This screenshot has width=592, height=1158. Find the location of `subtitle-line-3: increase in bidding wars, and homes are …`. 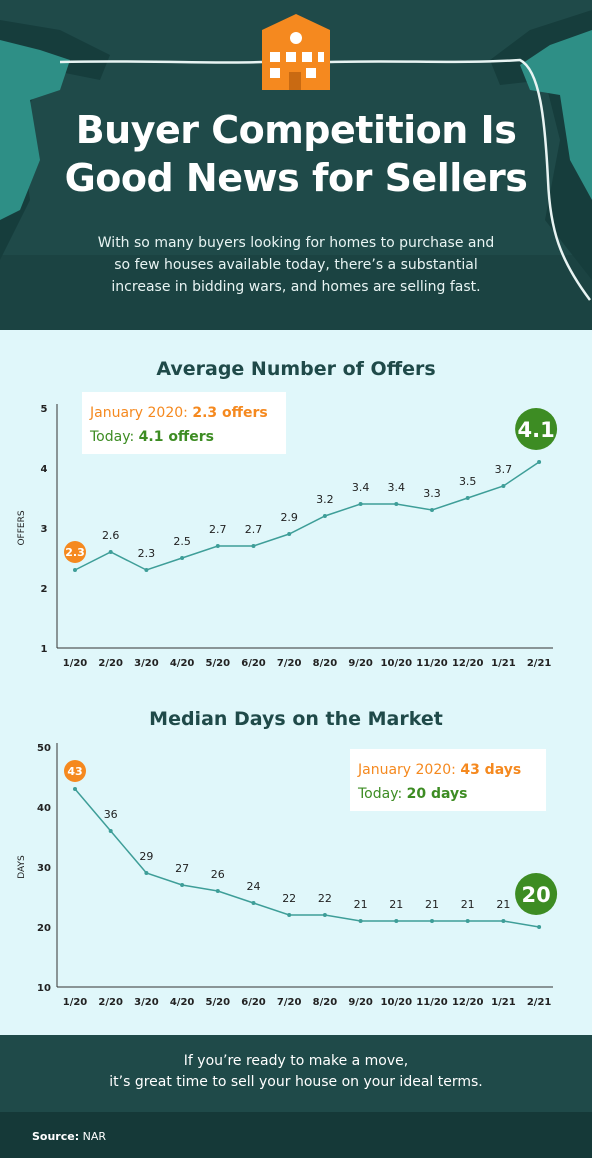

subtitle-line-3: increase in bidding wars, and homes are … is located at coordinates (296, 287).